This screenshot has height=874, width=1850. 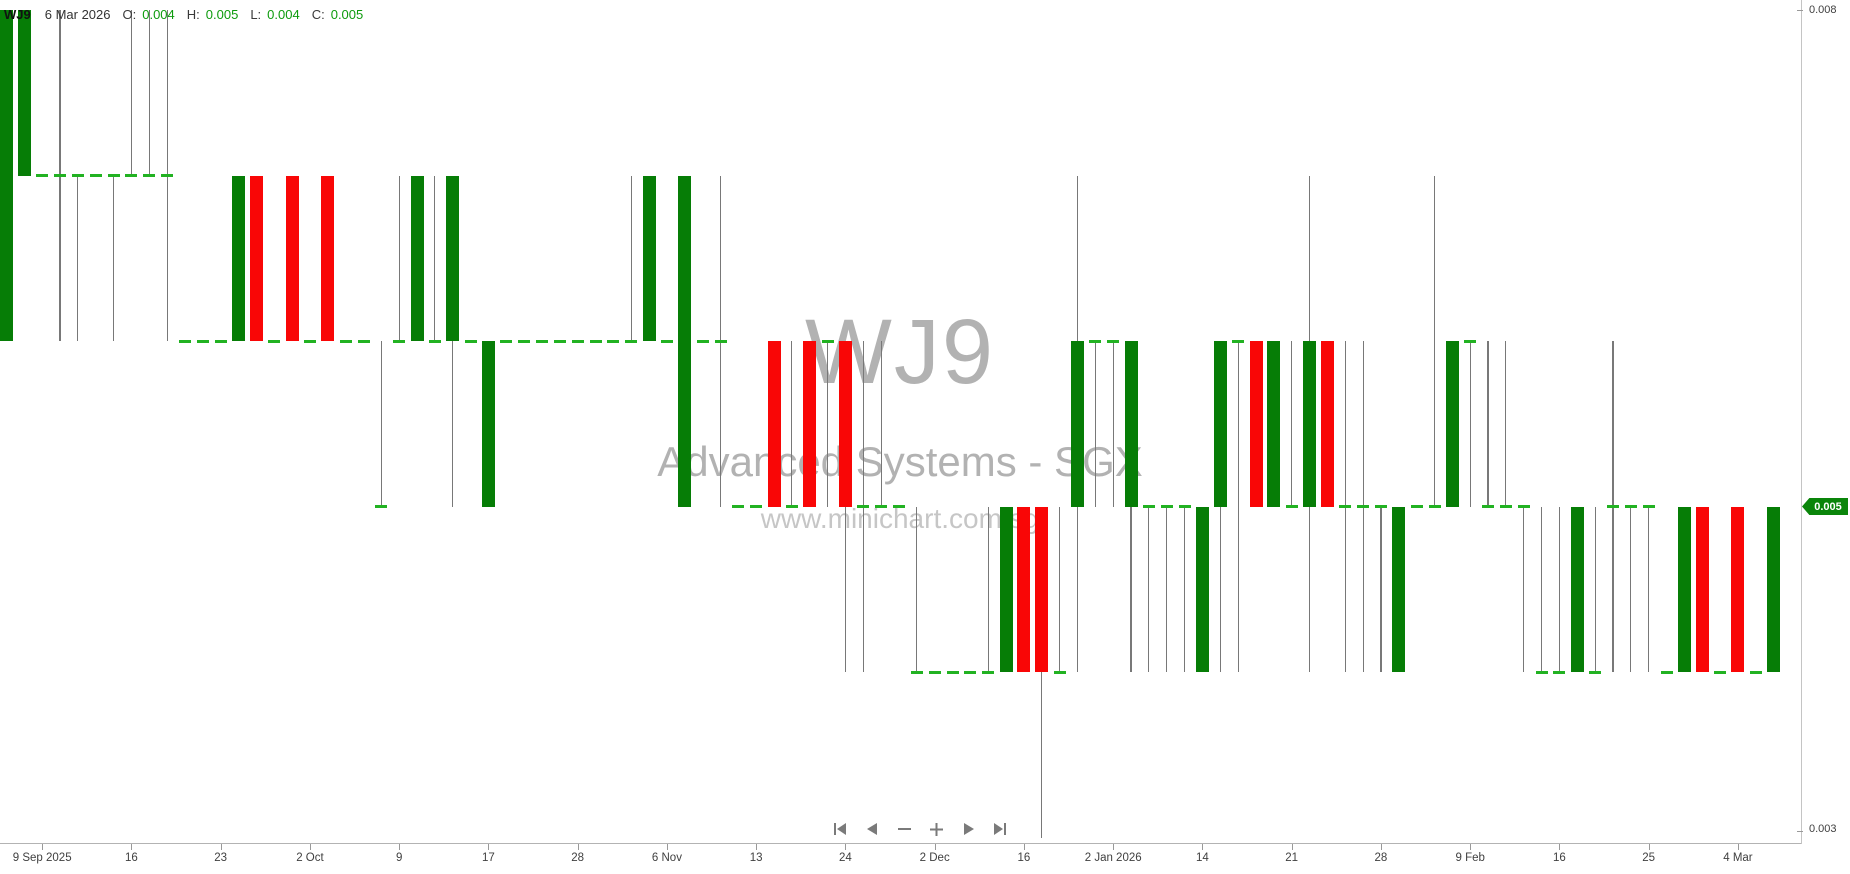 I want to click on skip-to-end-button, so click(x=1000, y=829).